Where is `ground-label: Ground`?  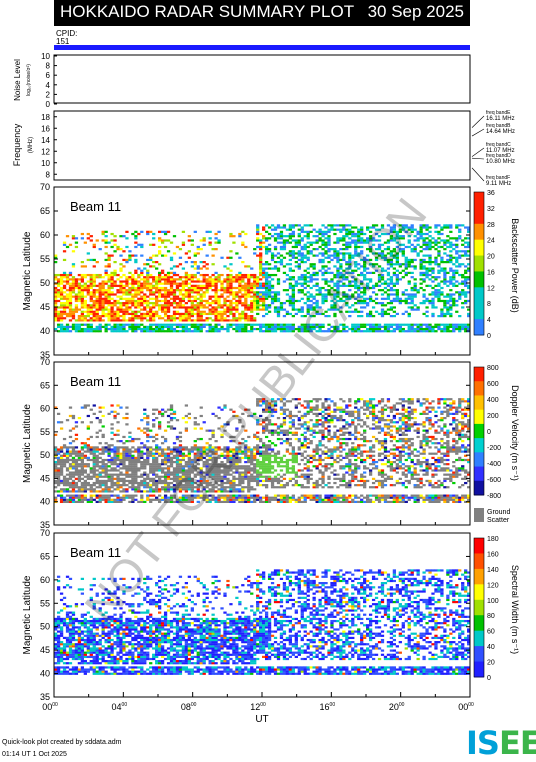 ground-label: Ground is located at coordinates (498, 512).